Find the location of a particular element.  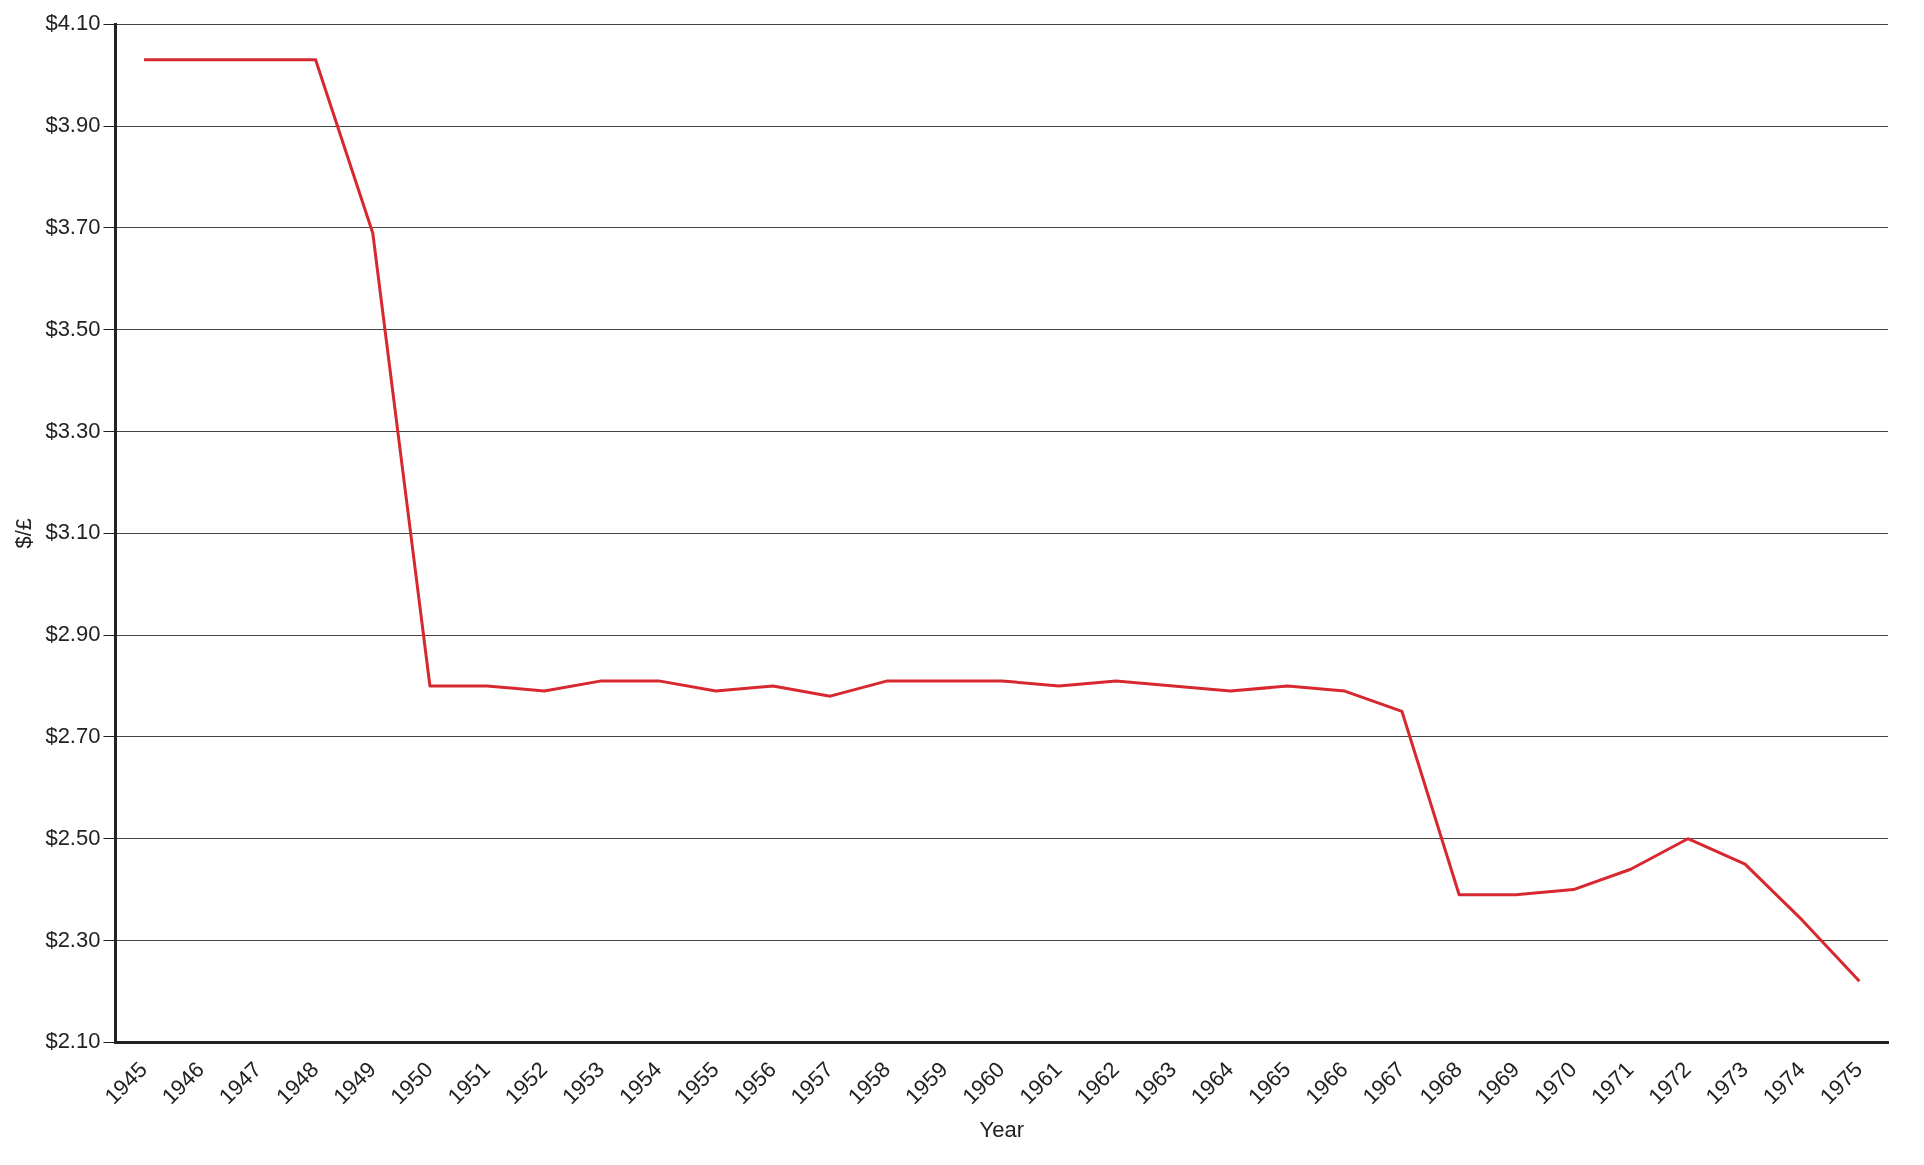

y-tick-label: $3.50 is located at coordinates (73, 328).